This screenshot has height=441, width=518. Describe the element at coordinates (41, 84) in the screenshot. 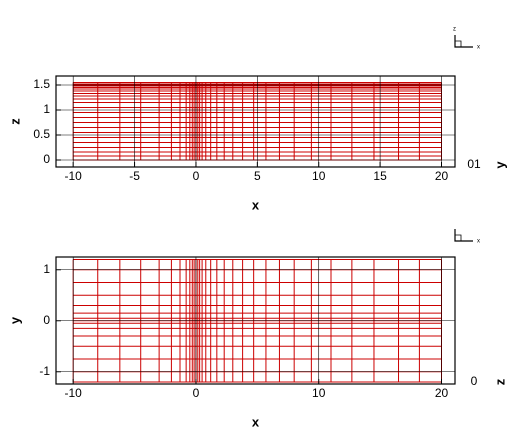

I see `y-tick-label: 1.5` at that location.